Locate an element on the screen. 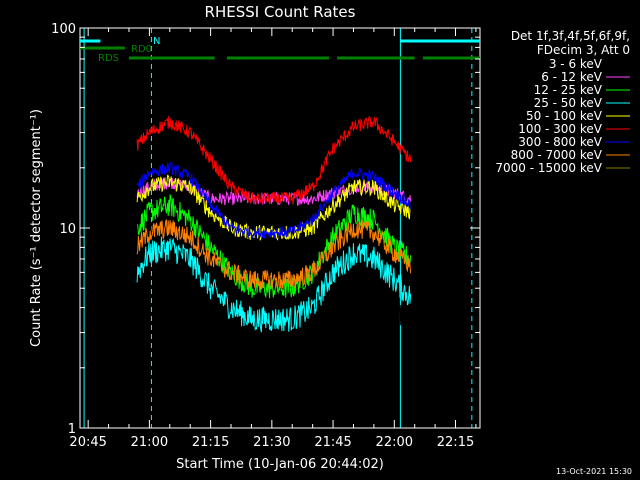 Image resolution: width=640 pixels, height=480 pixels. x-tick-label-6: 22:15 is located at coordinates (455, 442).